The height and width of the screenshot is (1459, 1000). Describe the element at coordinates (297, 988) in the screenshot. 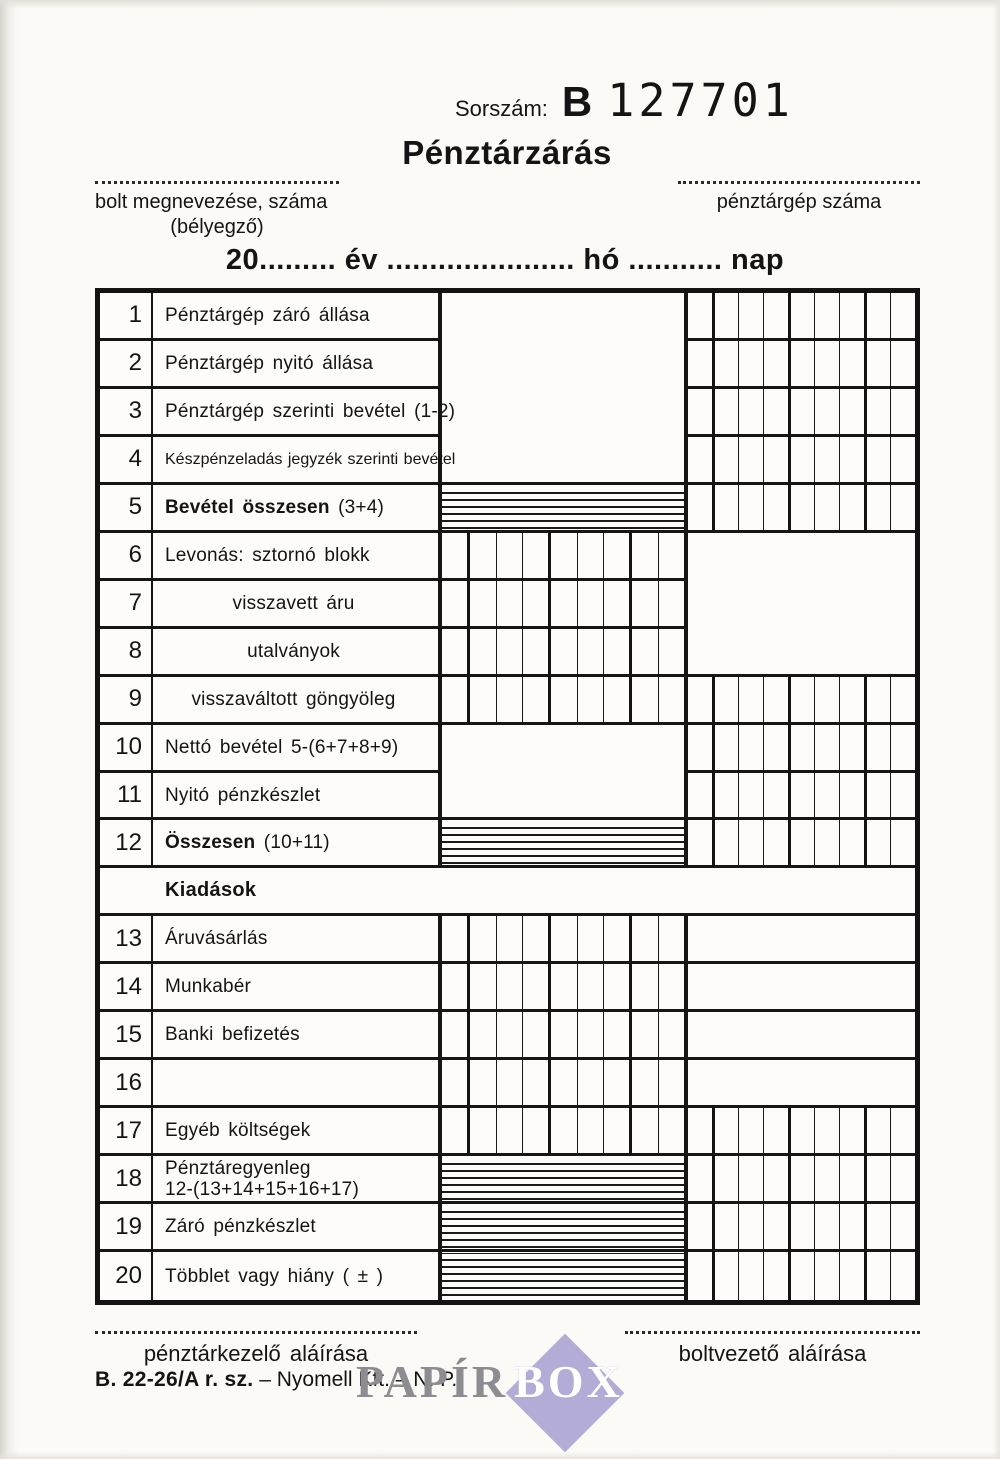

I see `row-label: Munkabér` at that location.